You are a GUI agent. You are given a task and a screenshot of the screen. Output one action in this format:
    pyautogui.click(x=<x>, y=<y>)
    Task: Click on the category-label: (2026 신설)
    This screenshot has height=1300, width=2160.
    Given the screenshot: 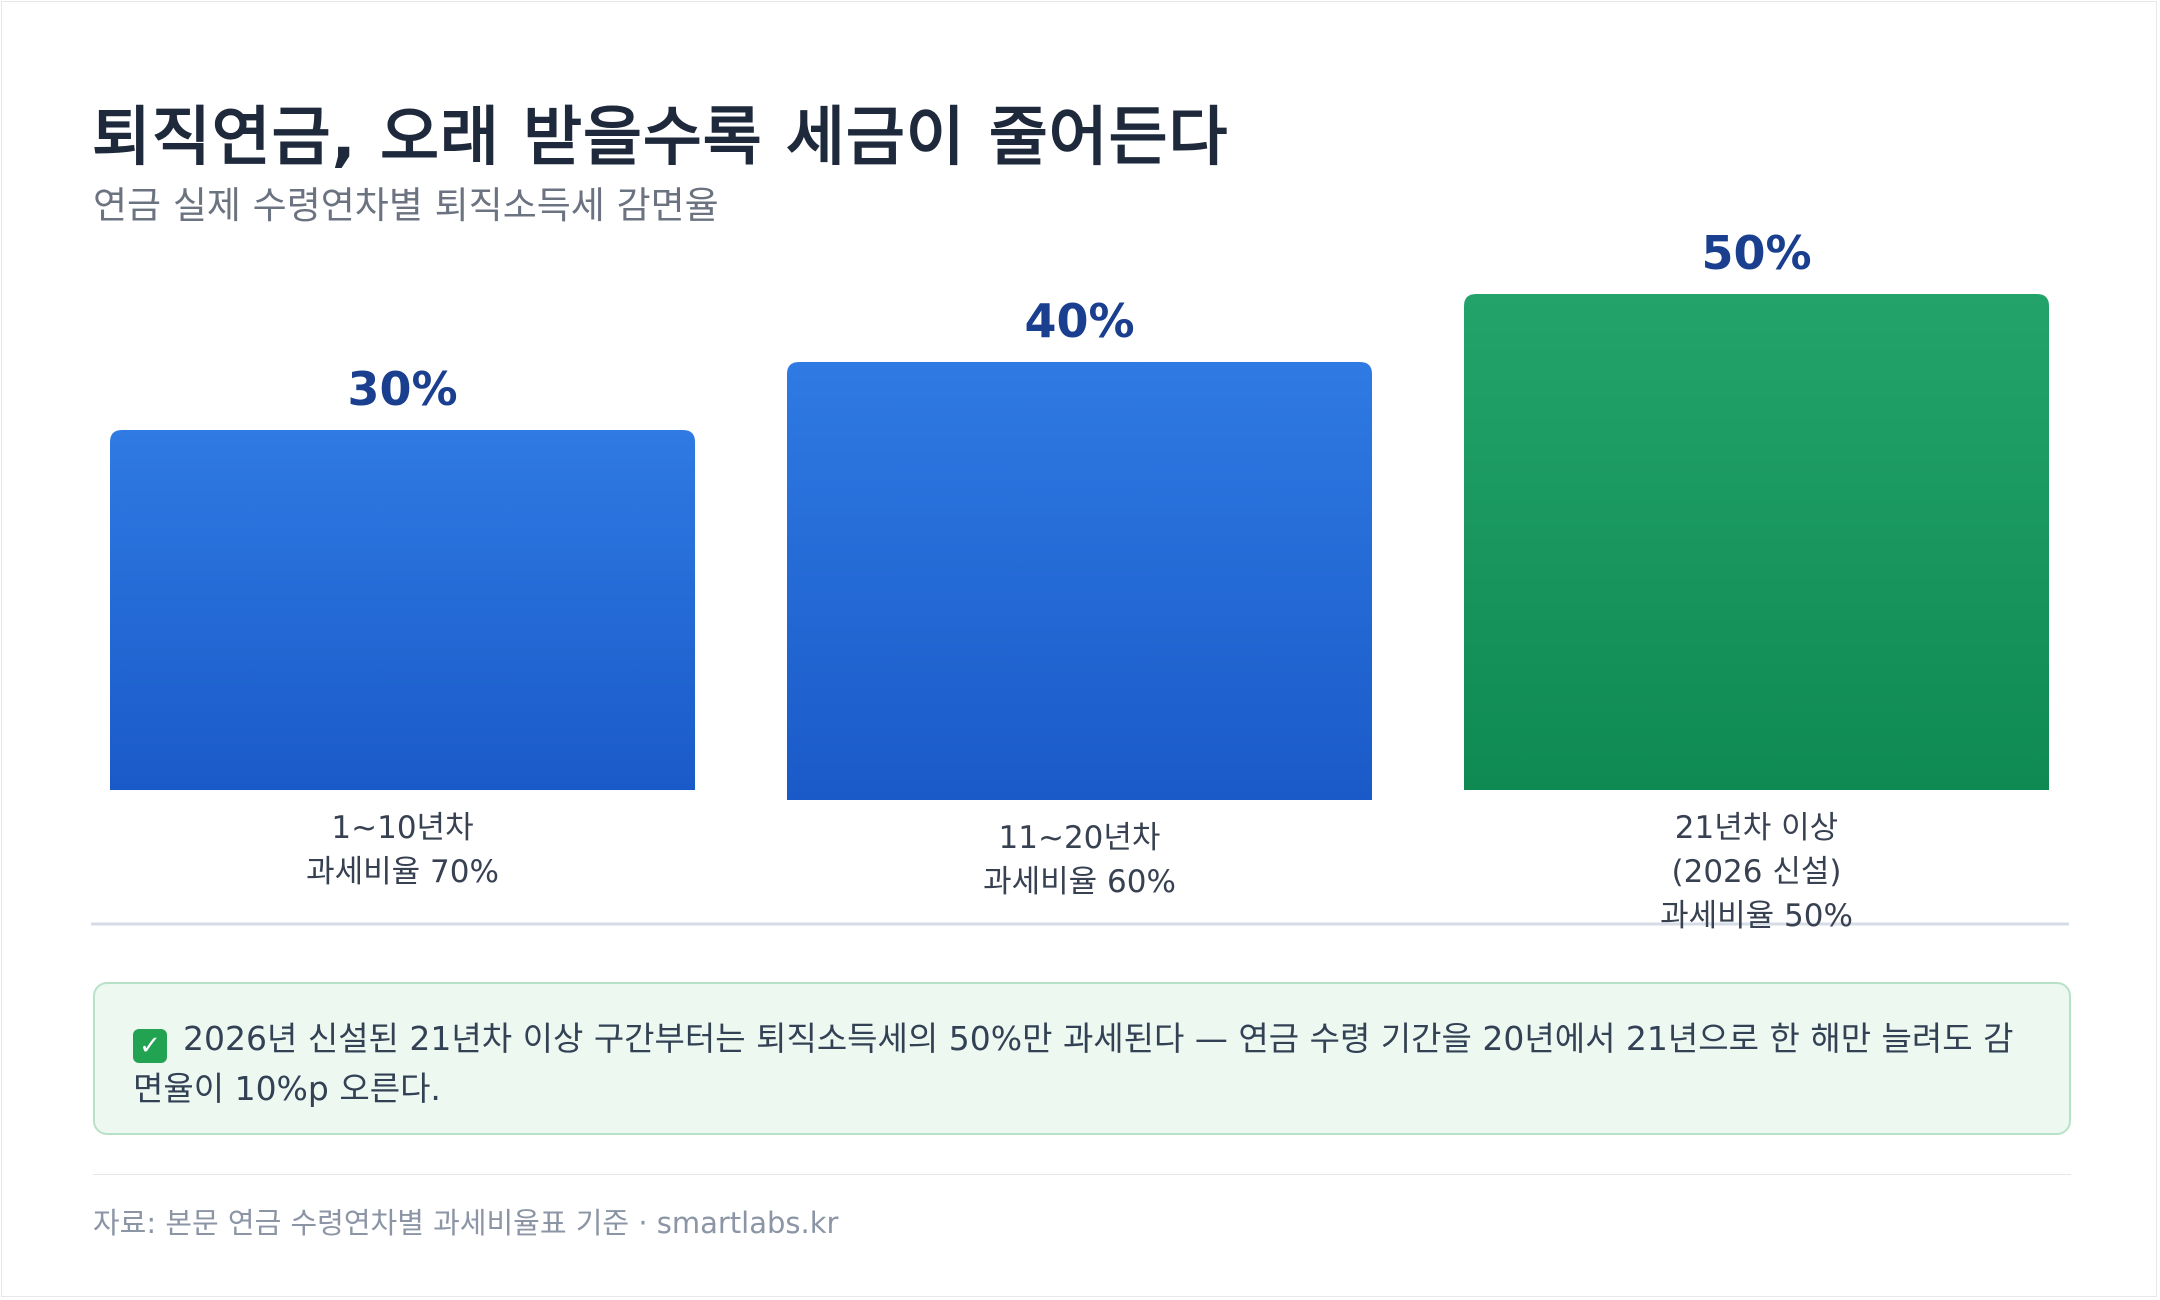 What is the action you would take?
    pyautogui.click(x=1757, y=872)
    